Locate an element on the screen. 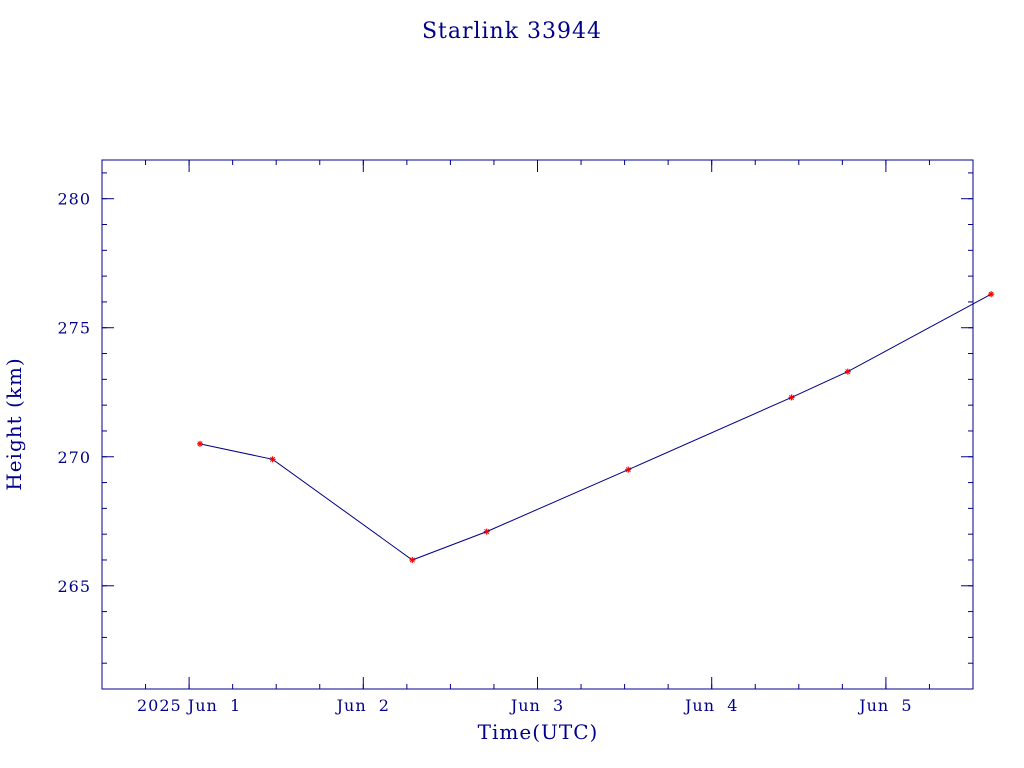  x-tick-label: Jun 3 is located at coordinates (536, 705).